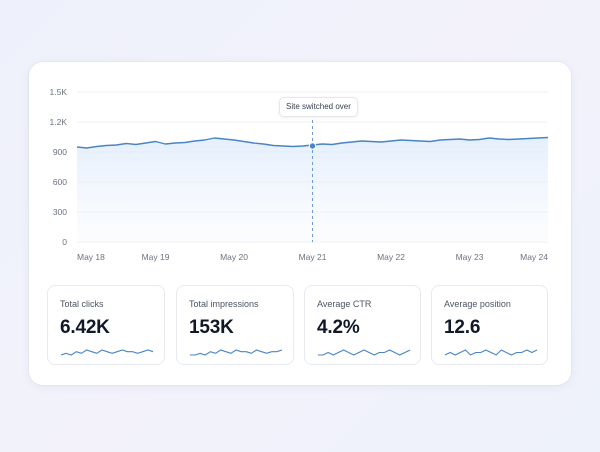 Image resolution: width=600 pixels, height=452 pixels. Describe the element at coordinates (313, 257) in the screenshot. I see `x-tick-label: May 21` at that location.